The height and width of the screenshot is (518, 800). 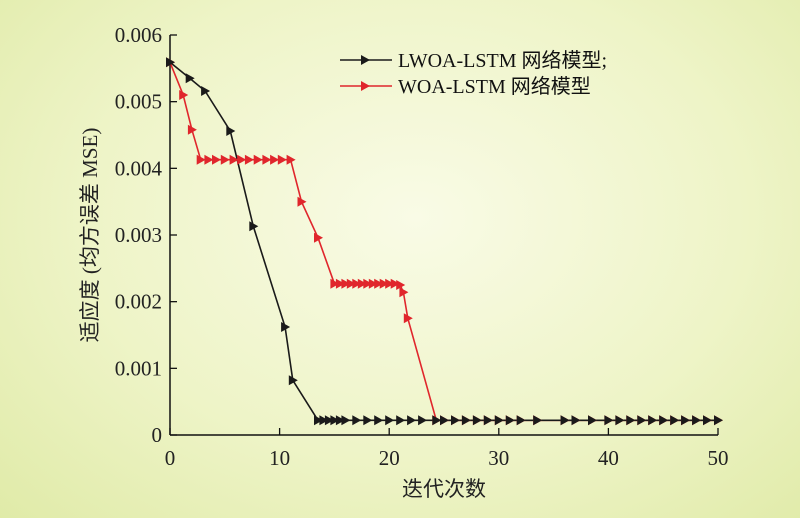 What do you see at coordinates (389, 458) in the screenshot?
I see `x-tick-label: 20` at bounding box center [389, 458].